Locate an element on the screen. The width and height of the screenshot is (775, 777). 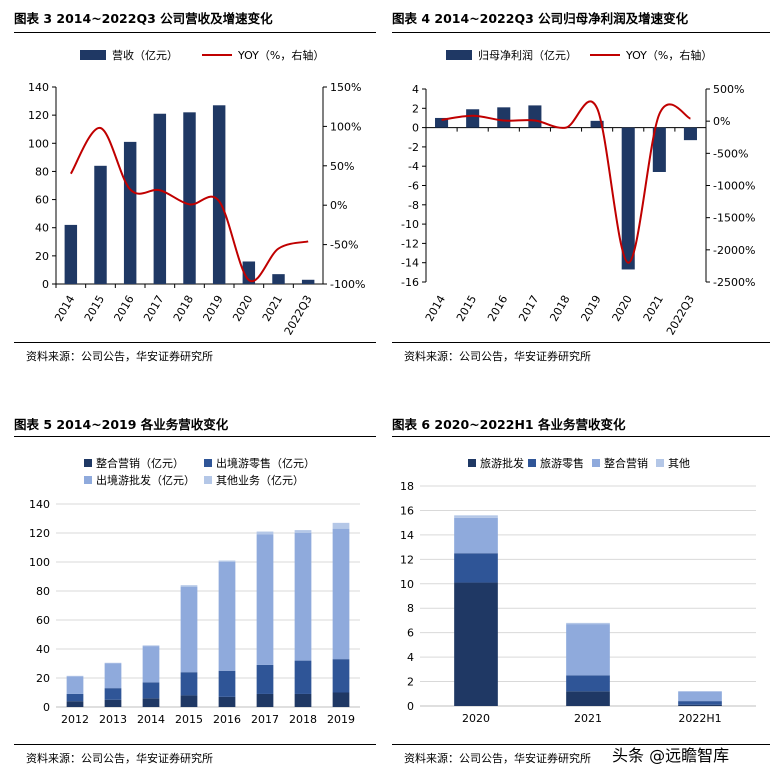
bar-2021 is located at coordinates (659, 149).